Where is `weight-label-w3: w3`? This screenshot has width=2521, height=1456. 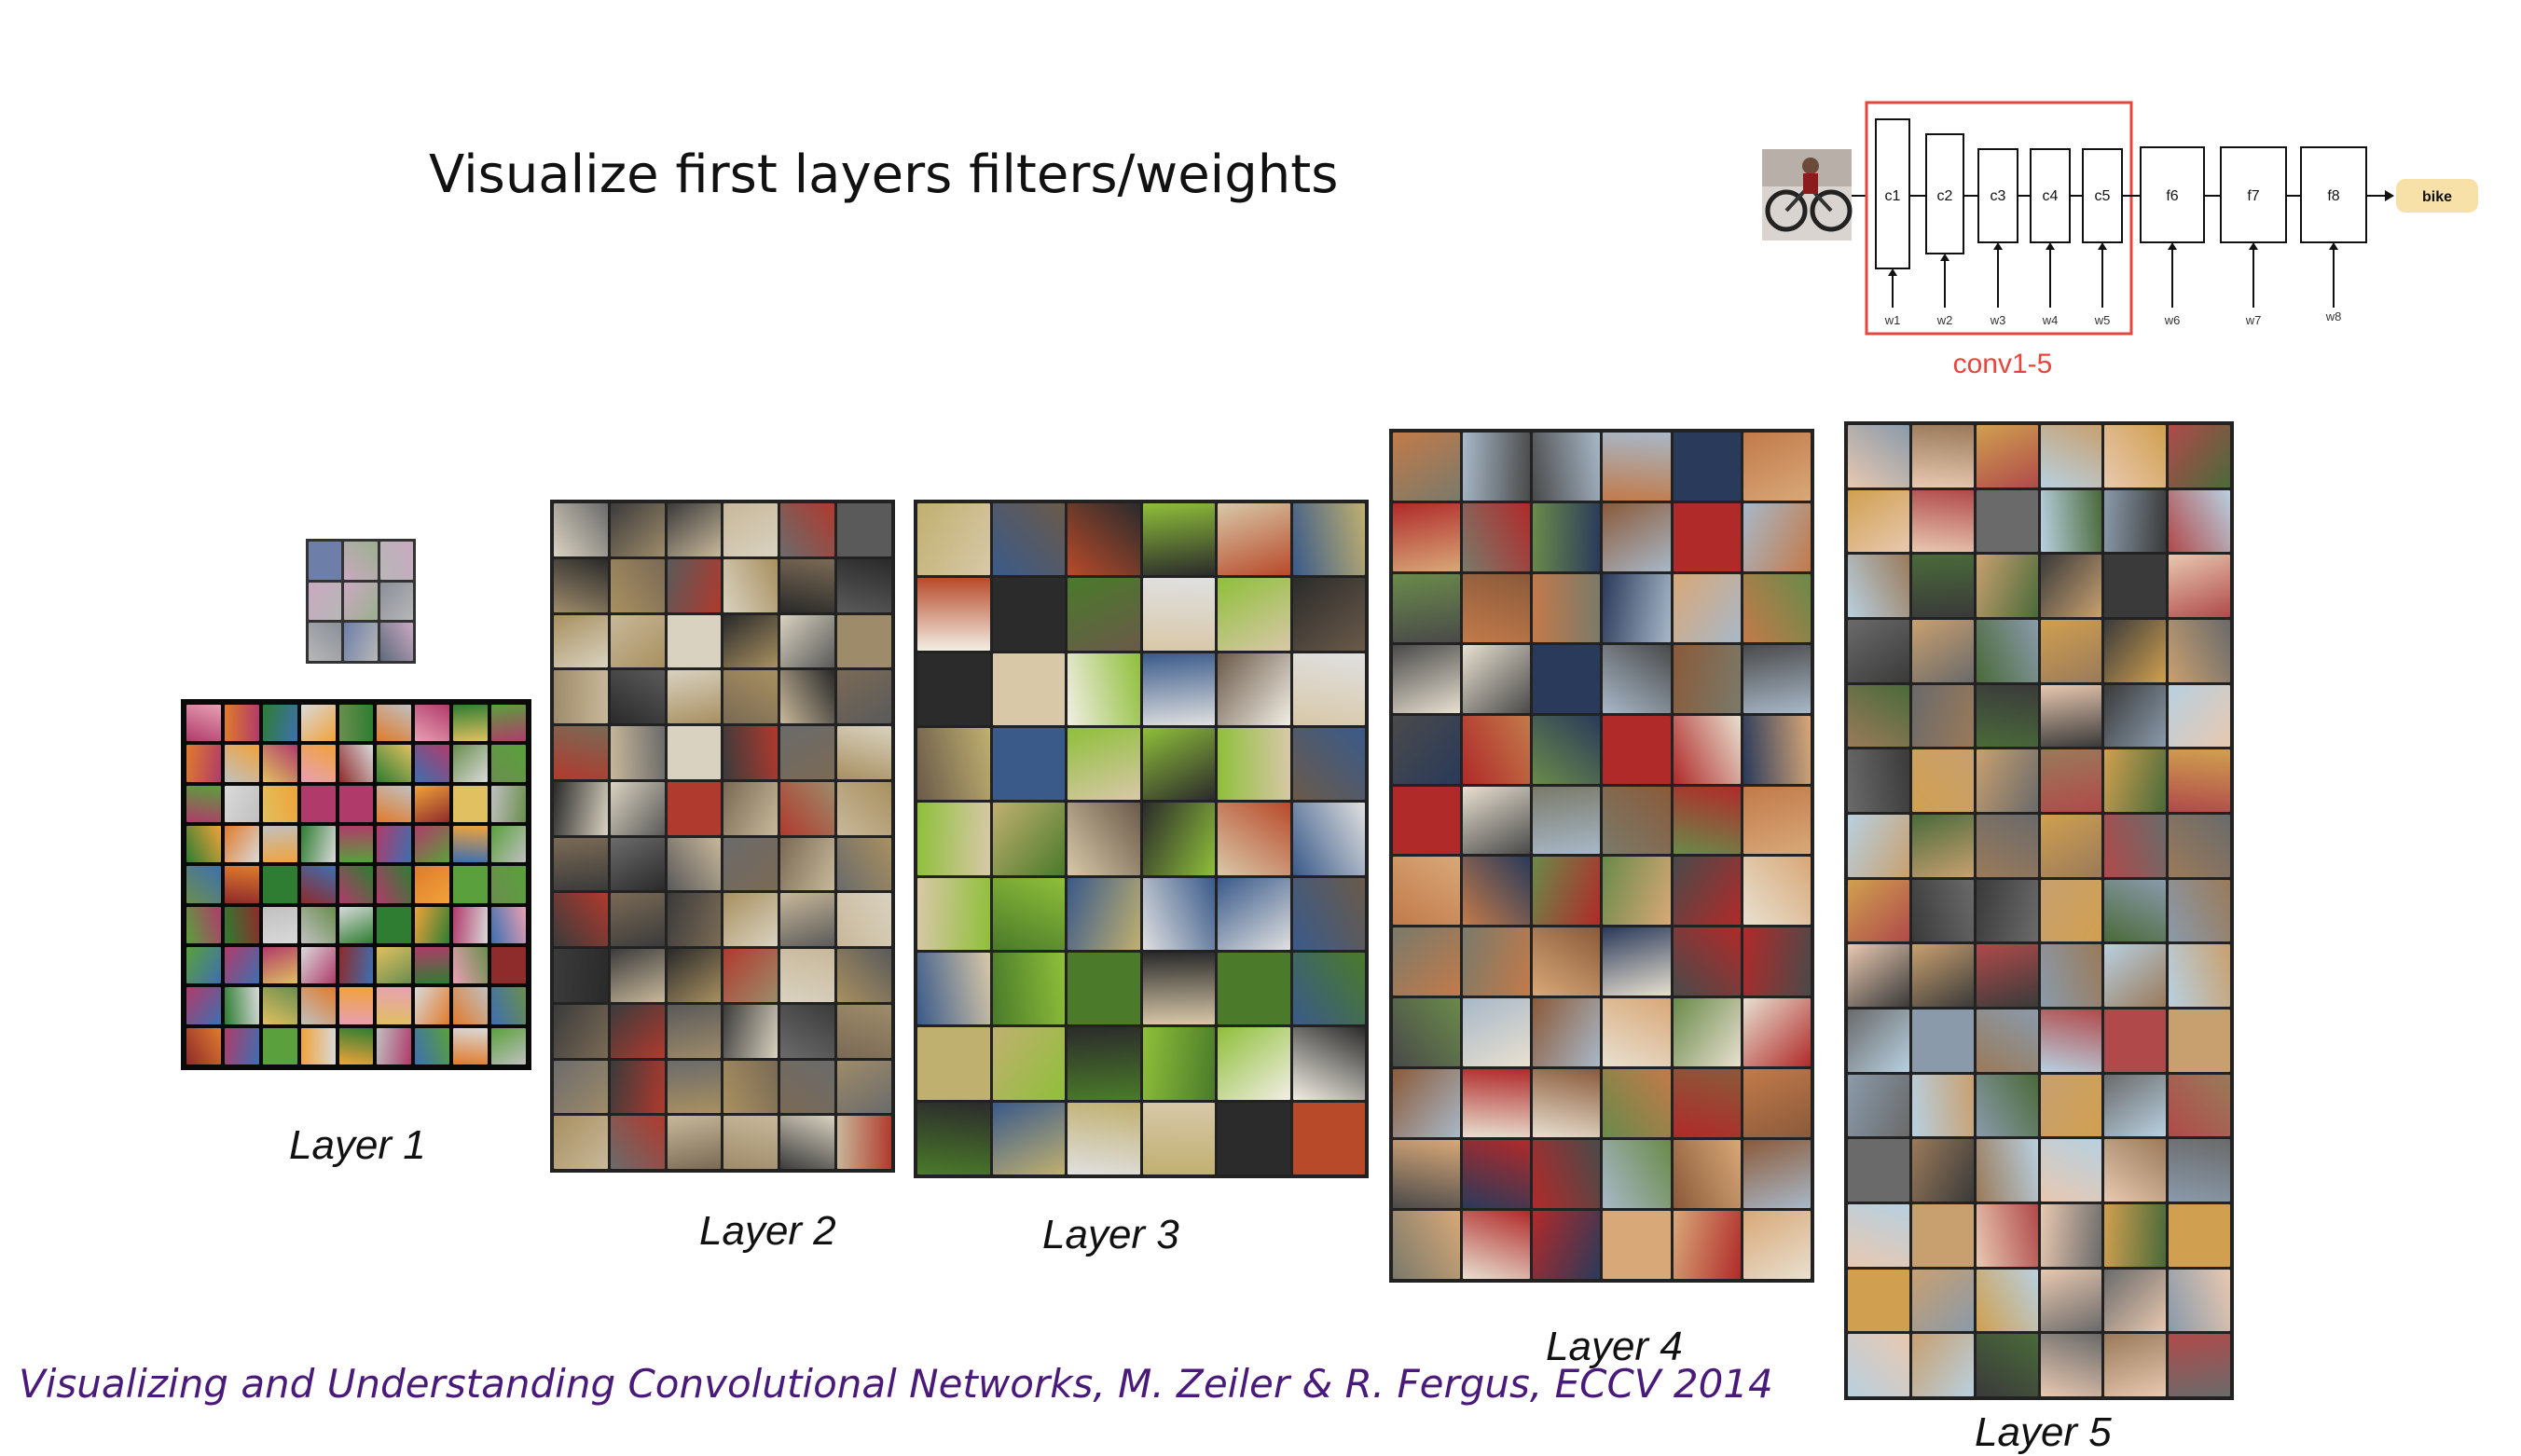
weight-label-w3: w3 is located at coordinates (1998, 320).